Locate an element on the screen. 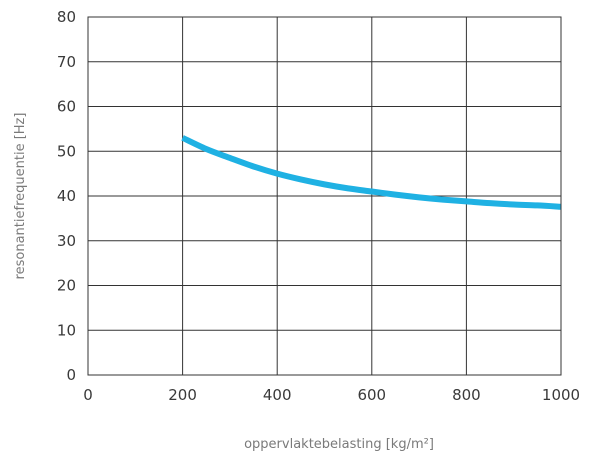 The image size is (594, 463). x-tick-label: 0 is located at coordinates (88, 395).